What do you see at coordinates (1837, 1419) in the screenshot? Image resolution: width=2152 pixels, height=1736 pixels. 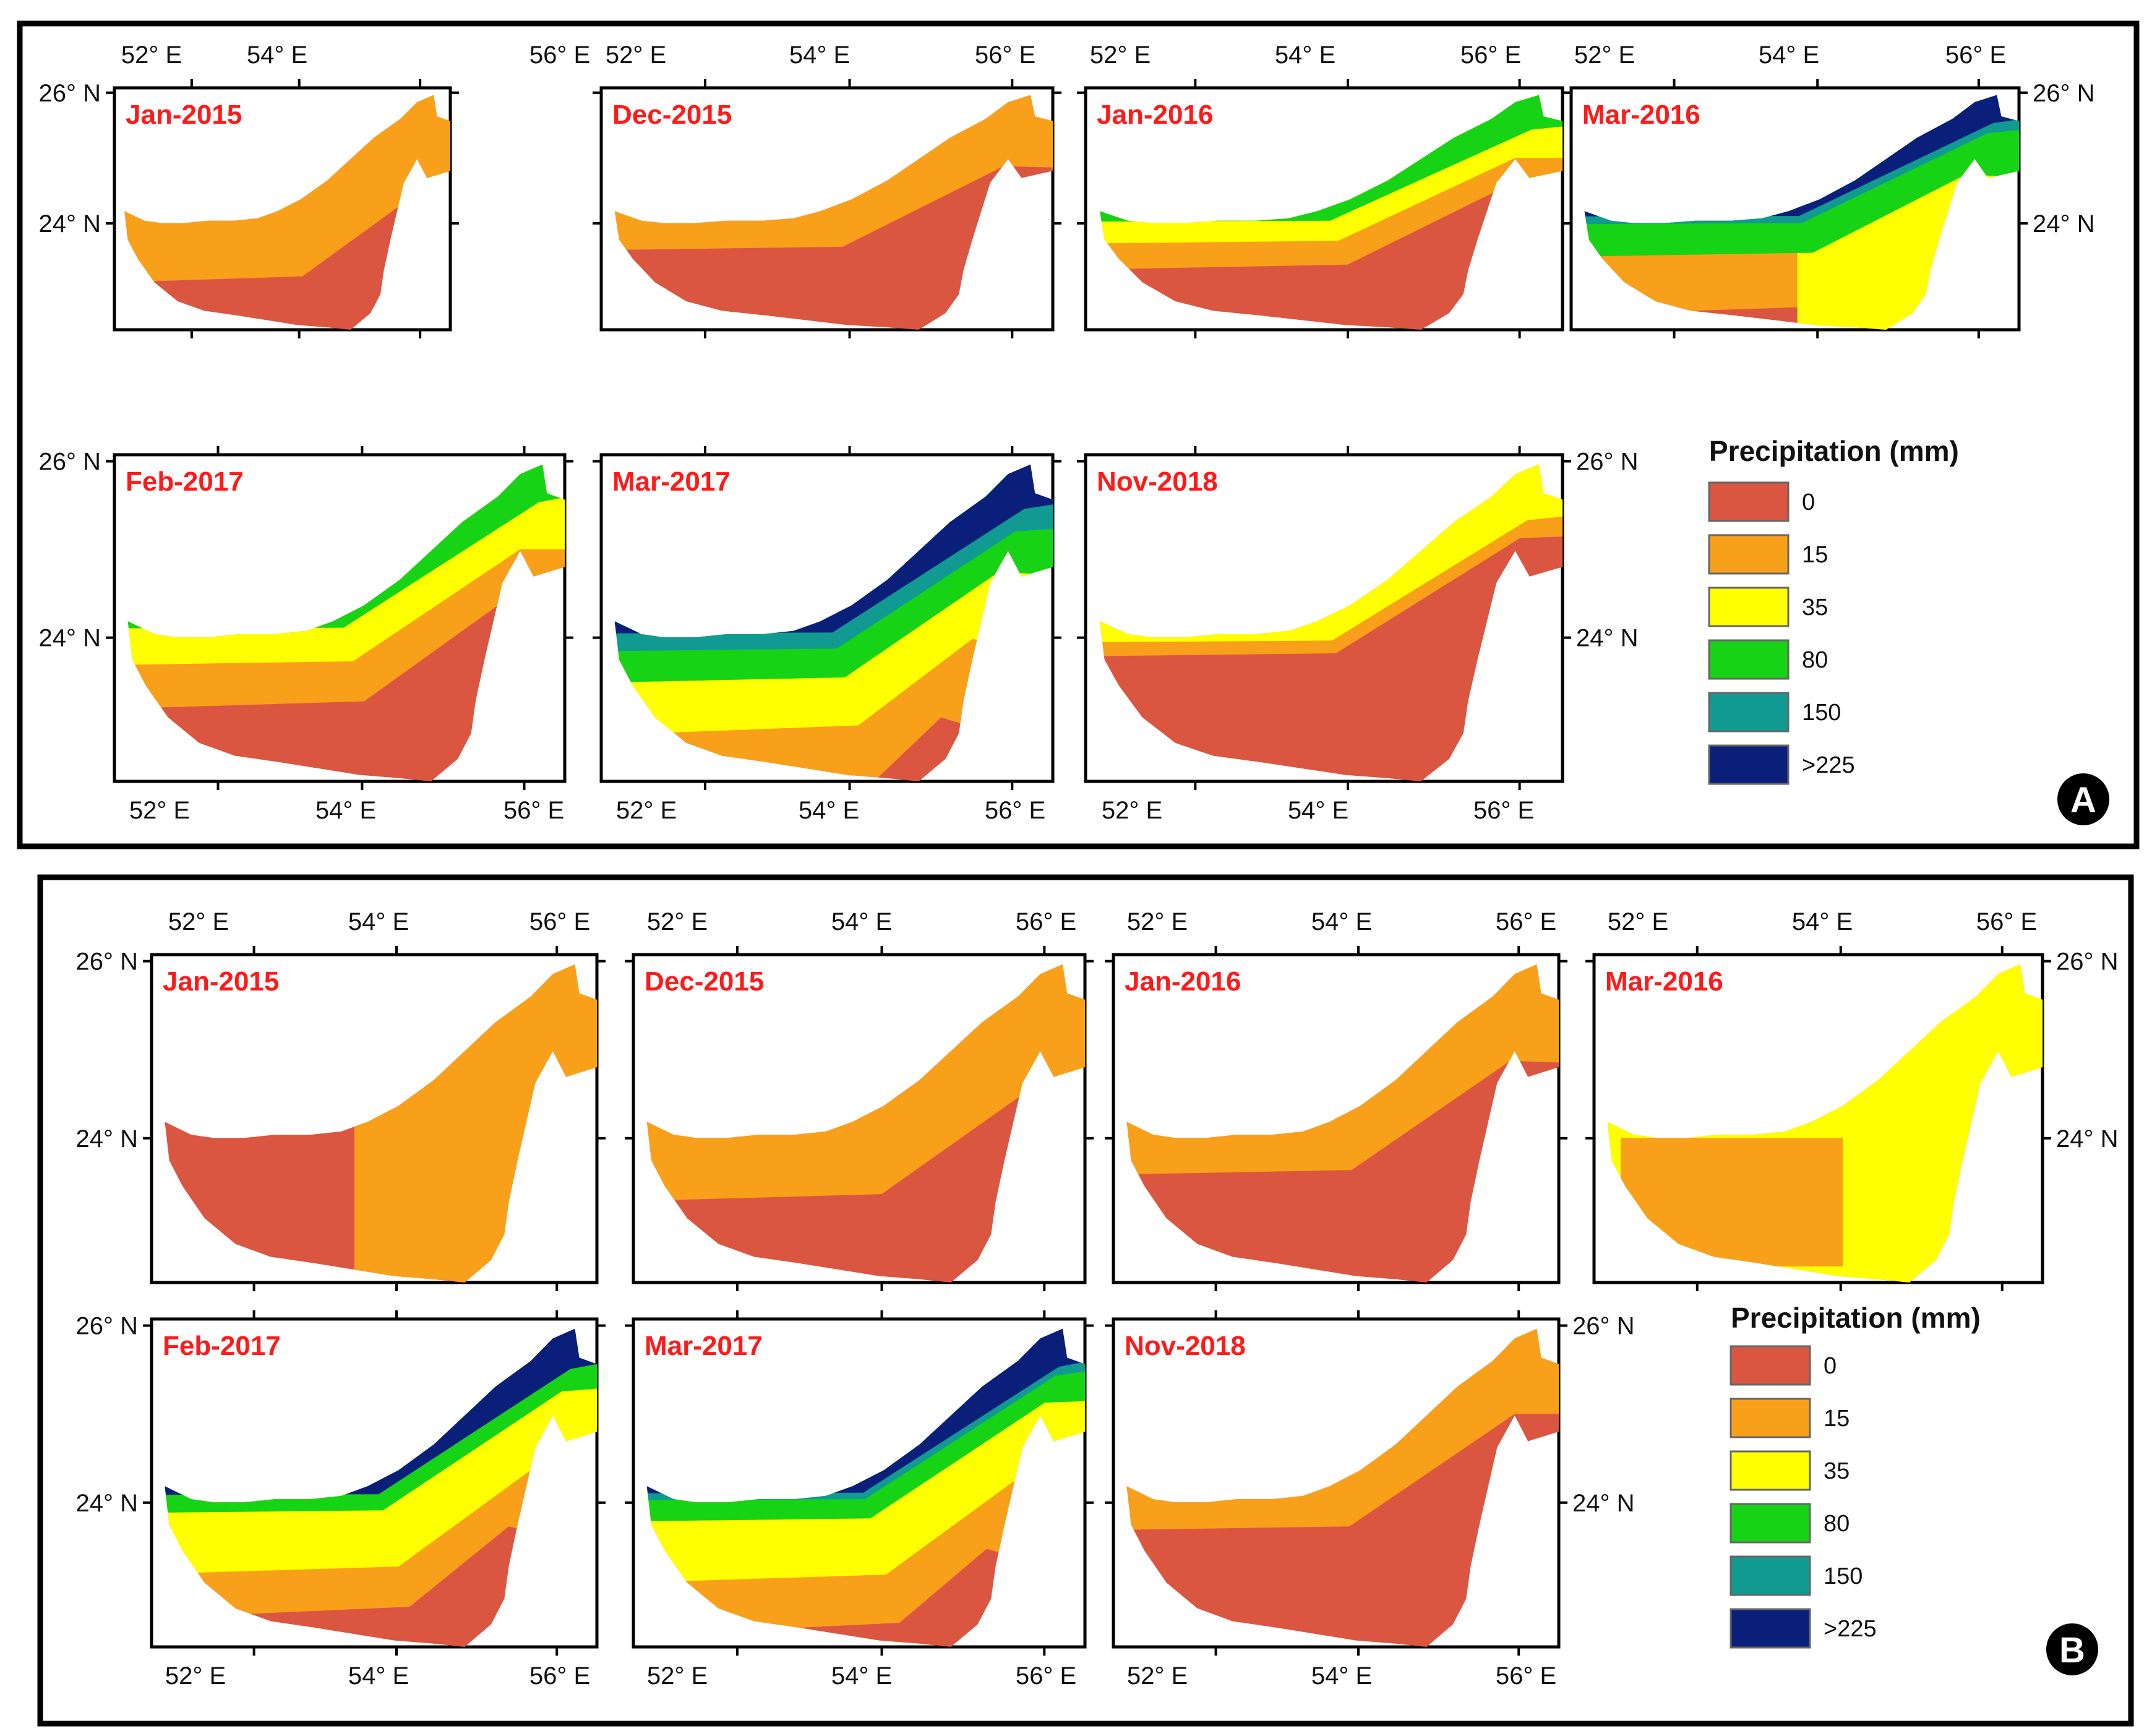 I see `legend-label: 15` at bounding box center [1837, 1419].